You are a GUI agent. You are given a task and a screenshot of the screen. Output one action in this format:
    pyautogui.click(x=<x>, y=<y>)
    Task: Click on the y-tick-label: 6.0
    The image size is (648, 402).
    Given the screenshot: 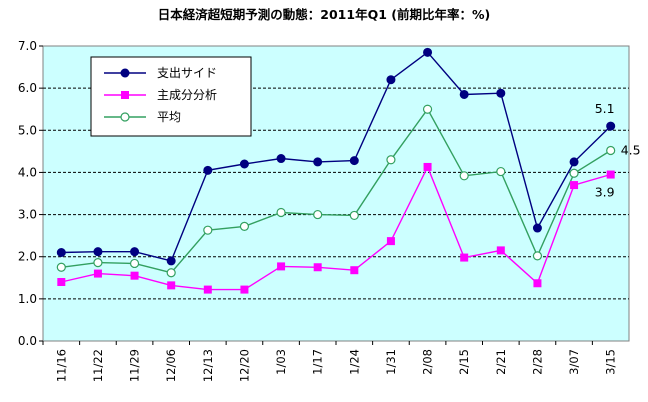 What is the action you would take?
    pyautogui.click(x=27, y=88)
    